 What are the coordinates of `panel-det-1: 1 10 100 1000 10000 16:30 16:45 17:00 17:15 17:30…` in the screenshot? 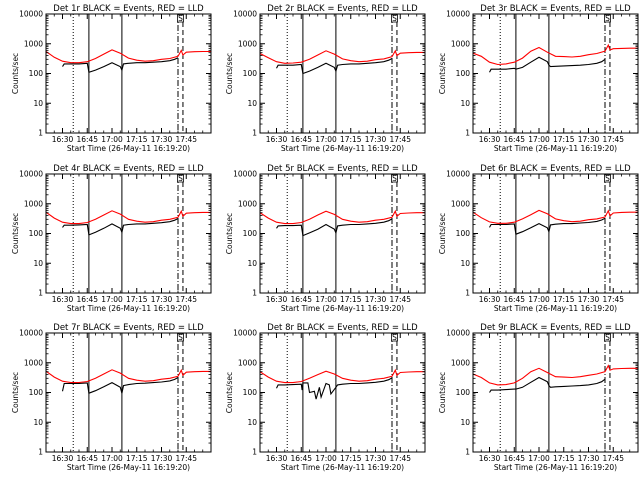 It's located at (111, 78).